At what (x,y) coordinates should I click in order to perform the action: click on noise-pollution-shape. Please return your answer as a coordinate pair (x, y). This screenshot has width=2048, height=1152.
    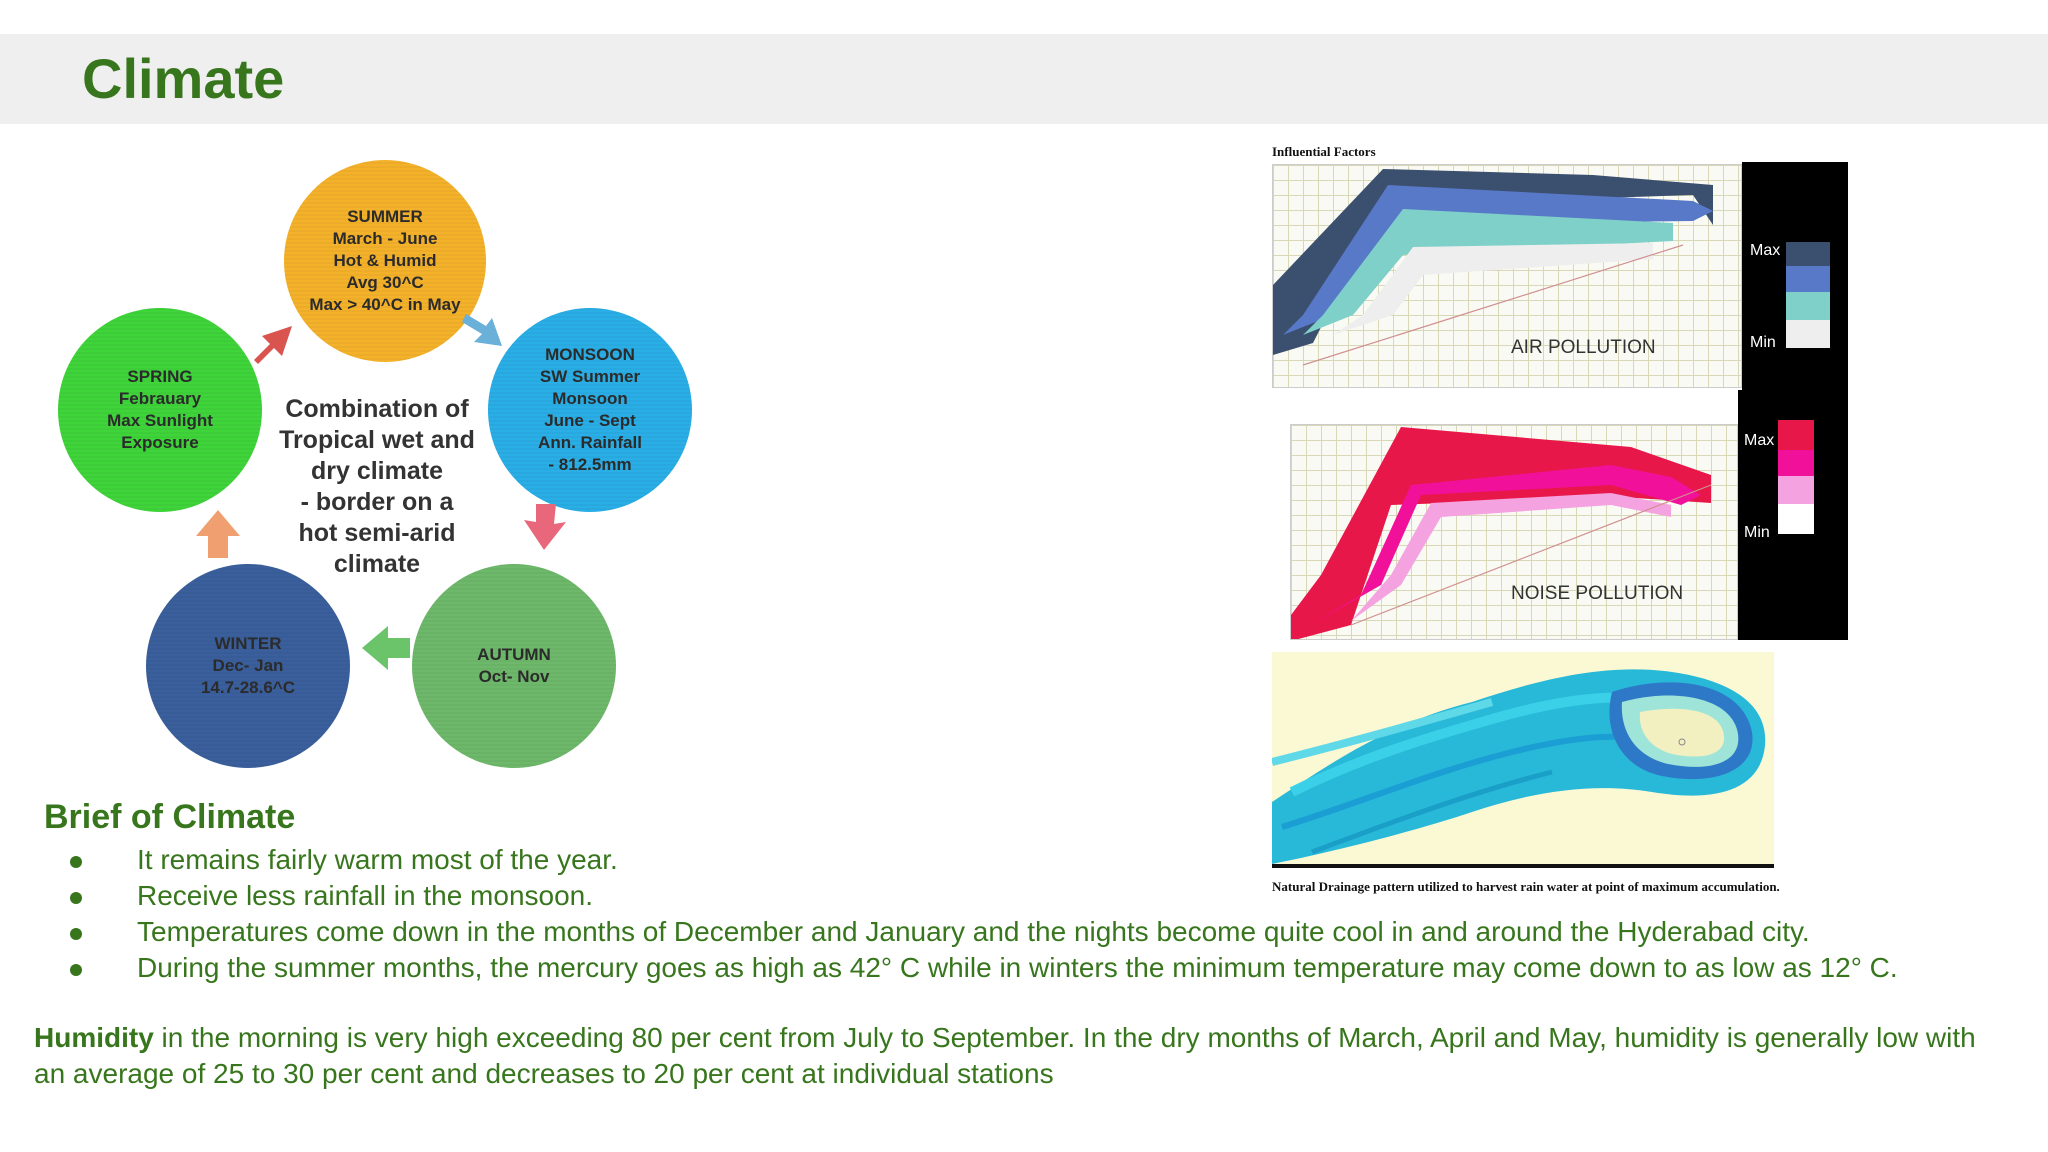
    Looking at the image, I should click on (1501, 533).